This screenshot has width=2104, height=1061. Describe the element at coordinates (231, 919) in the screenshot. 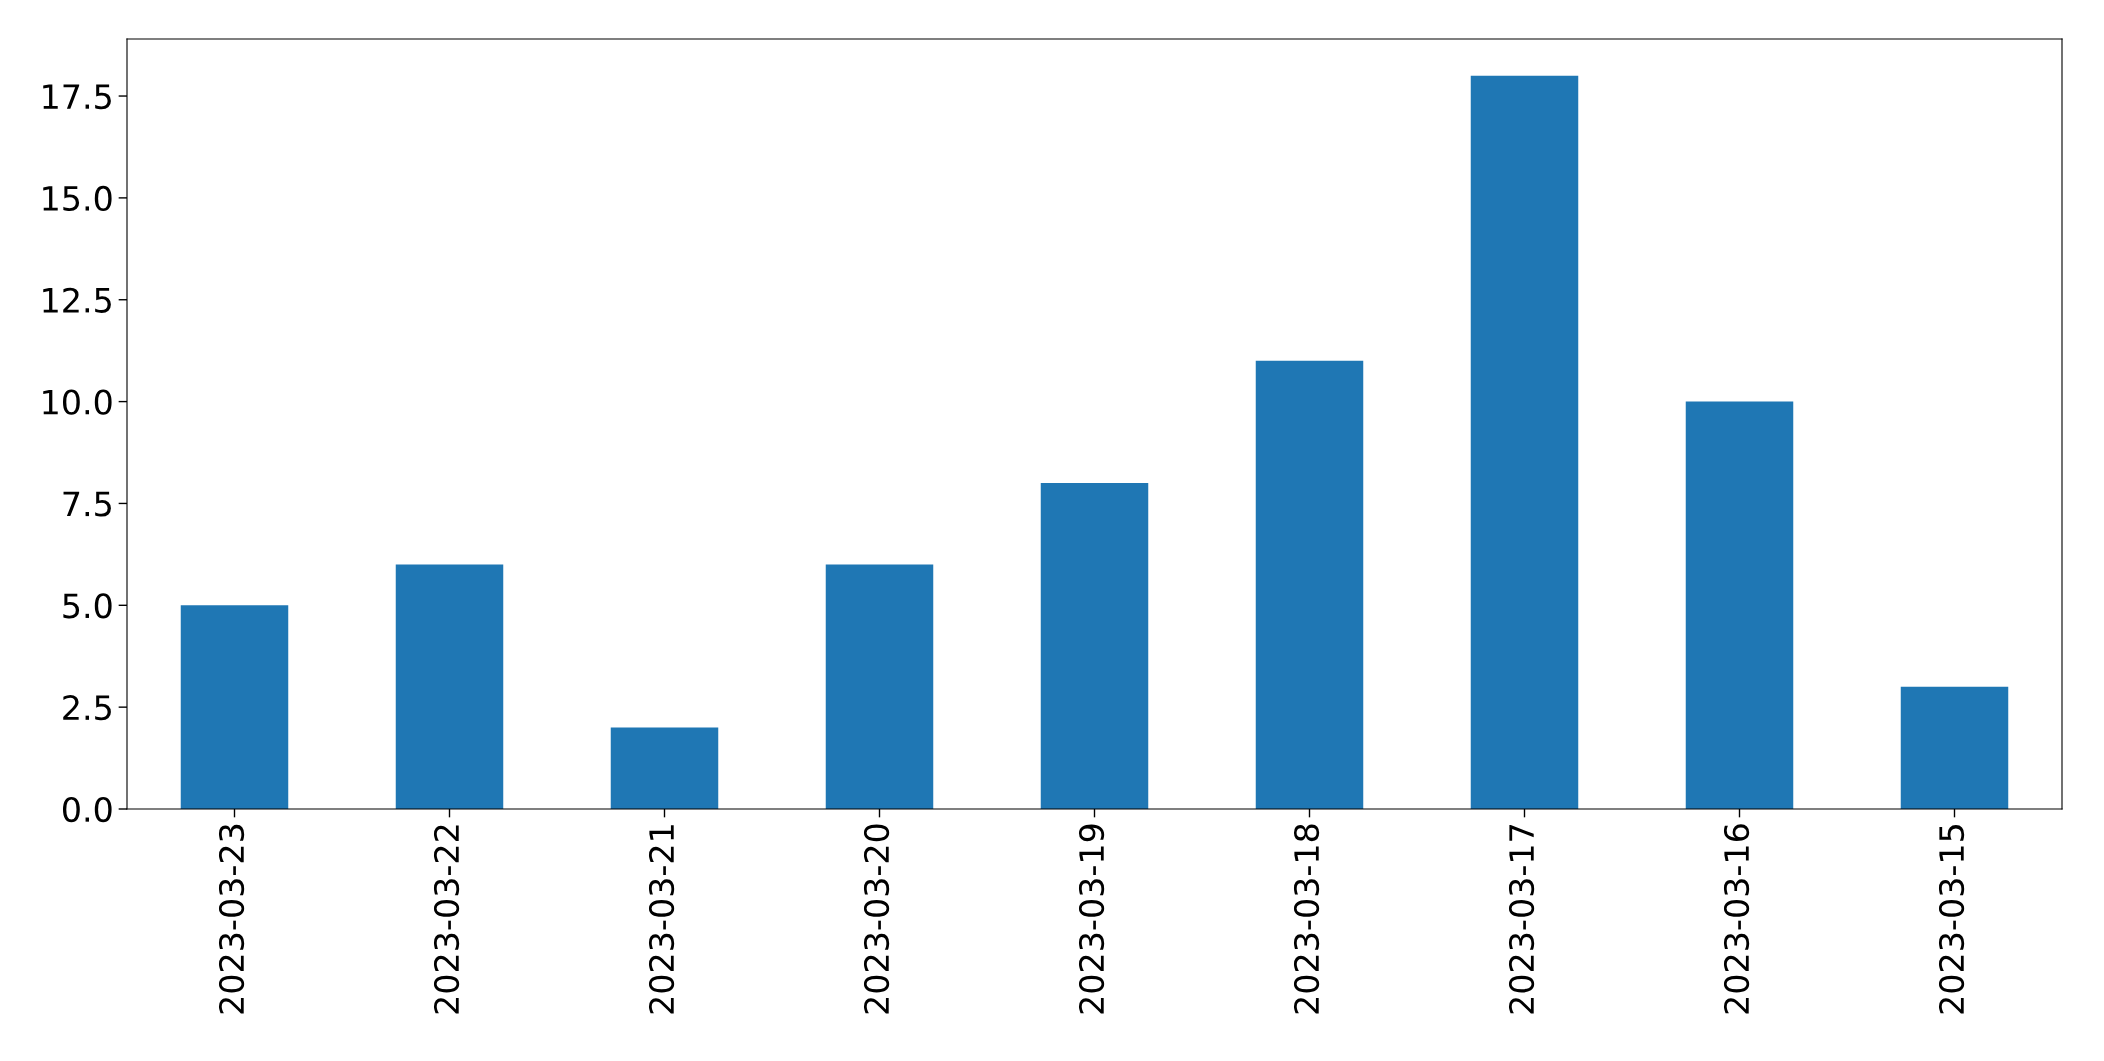

I see `x-tick-label: 2023-03-23` at that location.